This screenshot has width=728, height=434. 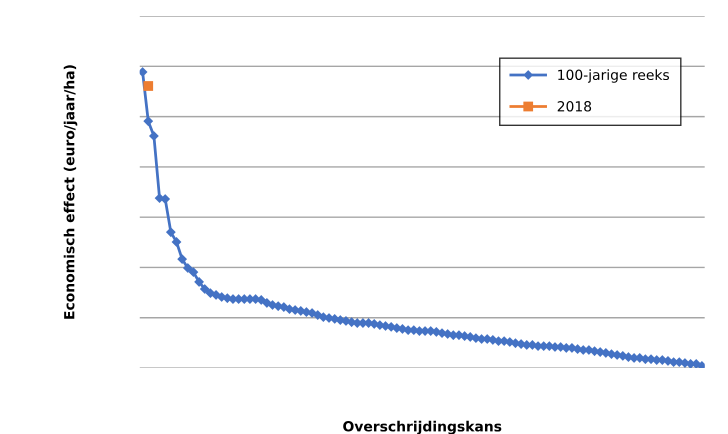 I want to click on y-axis-title: Economisch effect (euro/jaar/ha), so click(x=71, y=192).